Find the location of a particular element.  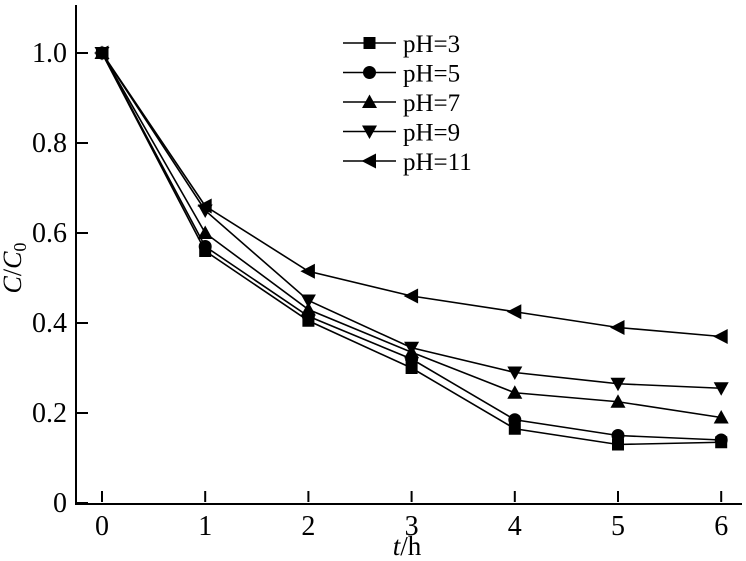

y-tick-label: 0.6 is located at coordinates (49, 233).